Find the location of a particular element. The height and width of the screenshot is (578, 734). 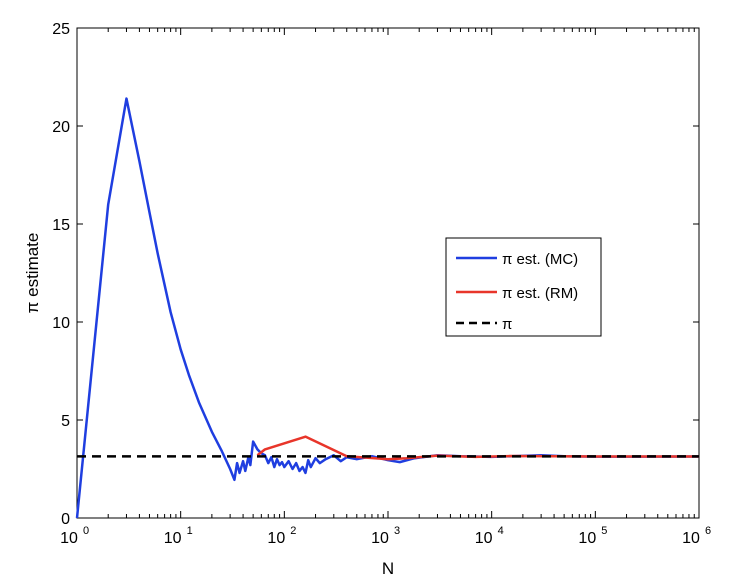

y-tick-label: 20 is located at coordinates (61, 127).